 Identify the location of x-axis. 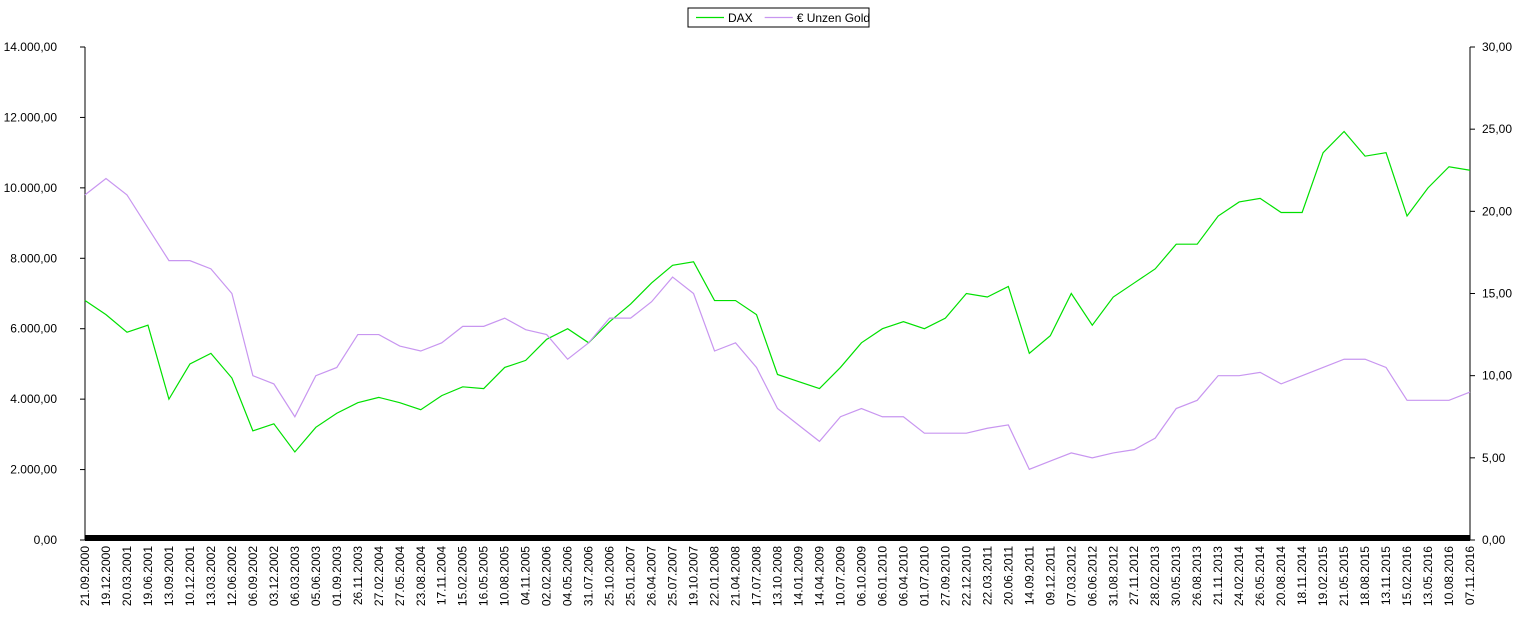
(777, 538).